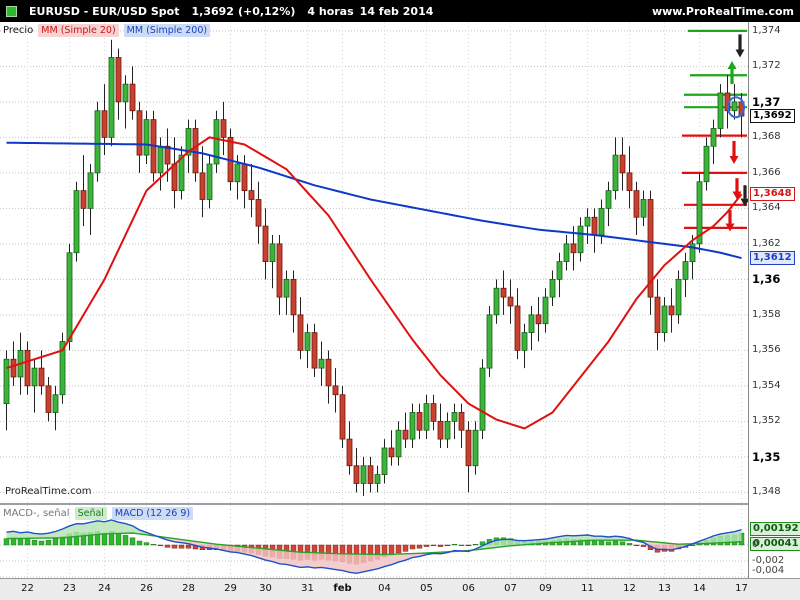  What do you see at coordinates (755, 544) in the screenshot?
I see `macd-tick-label: 0` at bounding box center [755, 544].